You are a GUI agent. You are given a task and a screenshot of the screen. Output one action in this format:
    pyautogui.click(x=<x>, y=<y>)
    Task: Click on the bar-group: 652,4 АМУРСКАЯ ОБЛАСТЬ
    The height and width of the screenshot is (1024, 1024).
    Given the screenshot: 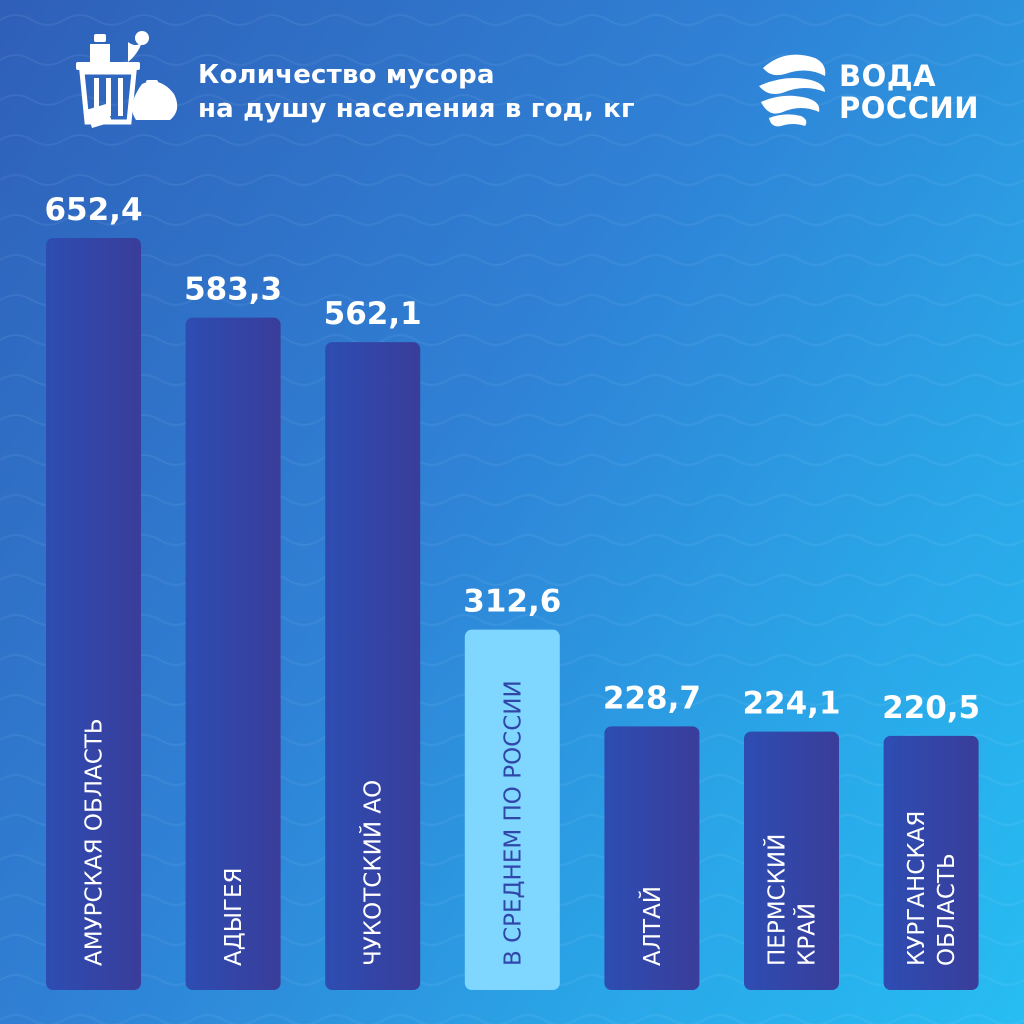 What is the action you would take?
    pyautogui.click(x=93, y=591)
    